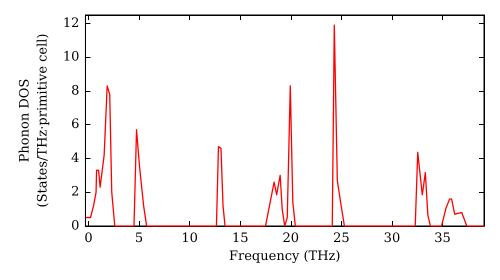 The image size is (500, 280). Describe the element at coordinates (291, 238) in the screenshot. I see `x-tick-label: 20` at that location.